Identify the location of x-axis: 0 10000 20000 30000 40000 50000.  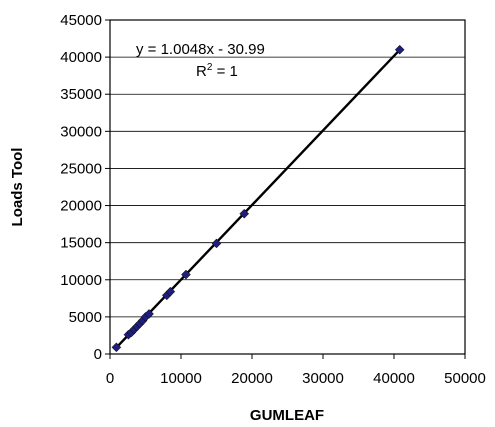
(296, 370).